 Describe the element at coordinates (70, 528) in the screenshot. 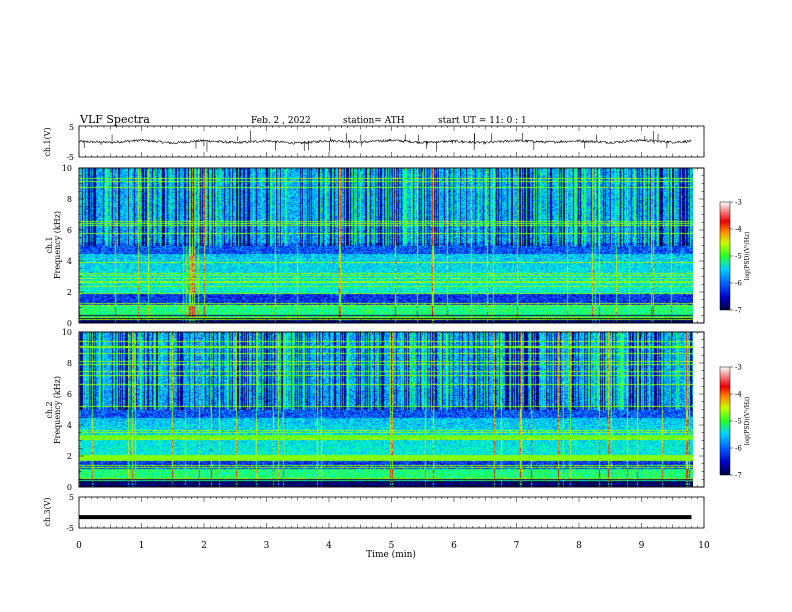

I see `ch3-ytick-bottom: -5` at that location.